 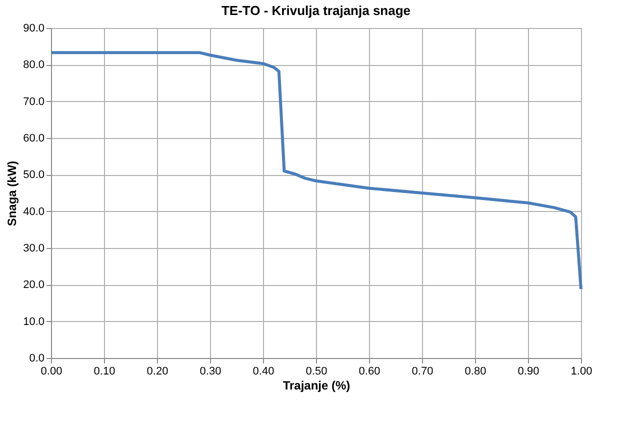 What do you see at coordinates (317, 372) in the screenshot?
I see `x-tick-label: 0.50` at bounding box center [317, 372].